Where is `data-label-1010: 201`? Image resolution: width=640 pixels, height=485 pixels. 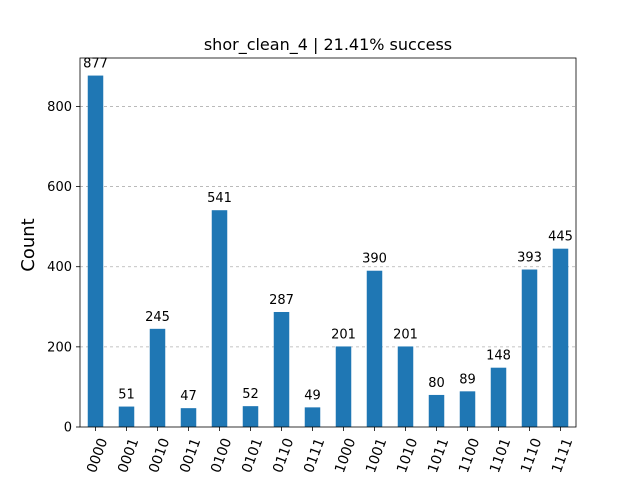 data-label-1010: 201 is located at coordinates (405, 334).